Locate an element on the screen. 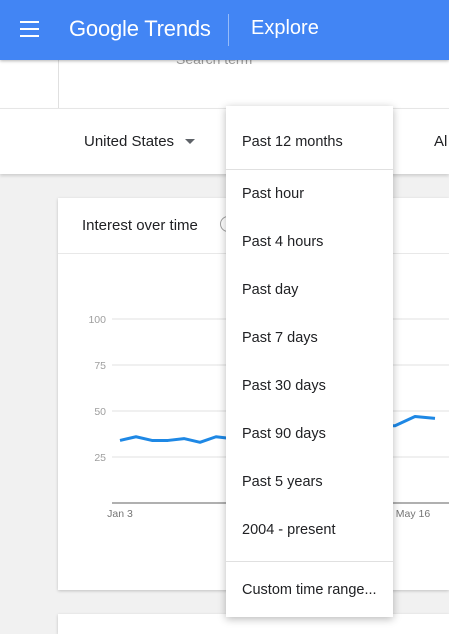  y-tick-label: 75 is located at coordinates (100, 366).